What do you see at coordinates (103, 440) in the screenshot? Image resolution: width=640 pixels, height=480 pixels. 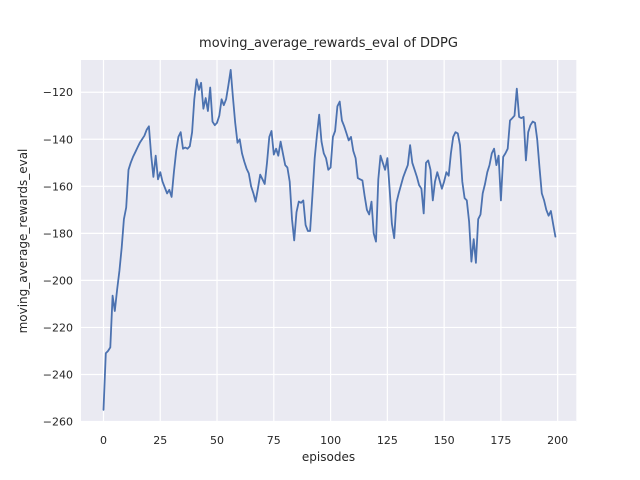 I see `x-tick-label: 0` at bounding box center [103, 440].